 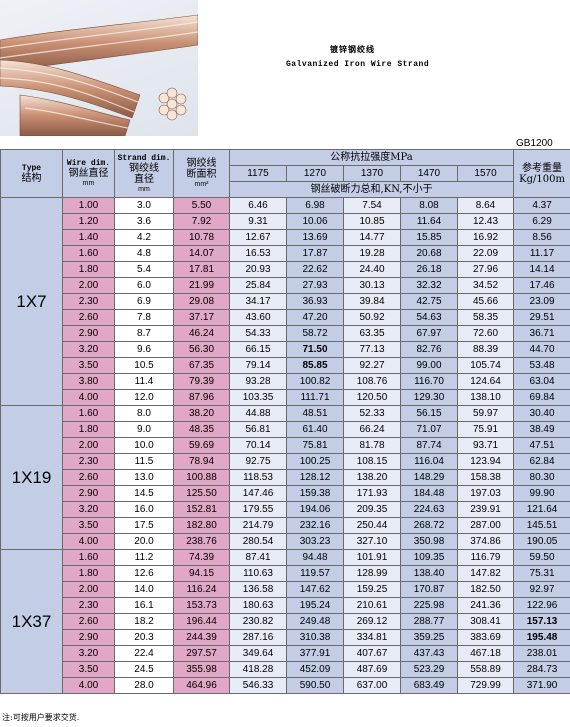 What do you see at coordinates (485, 573) in the screenshot?
I see `table-cell: 147.82` at bounding box center [485, 573].